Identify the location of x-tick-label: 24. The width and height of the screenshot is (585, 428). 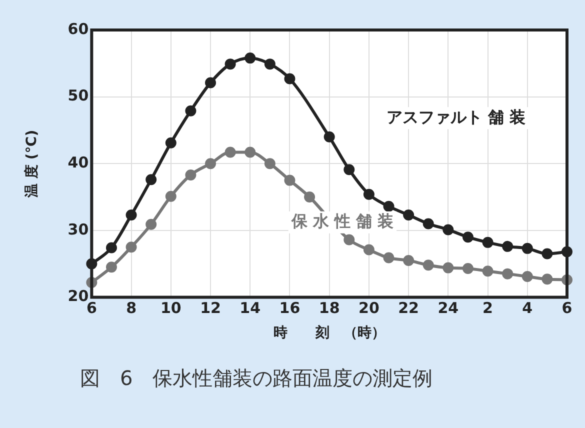
(448, 308).